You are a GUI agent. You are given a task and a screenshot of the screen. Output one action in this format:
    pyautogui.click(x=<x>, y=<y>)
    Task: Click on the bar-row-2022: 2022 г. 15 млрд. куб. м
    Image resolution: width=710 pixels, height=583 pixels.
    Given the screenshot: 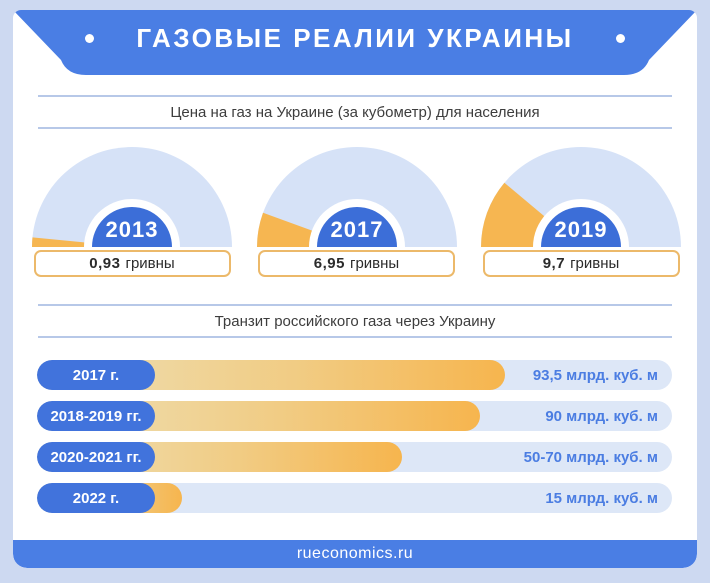 What is the action you would take?
    pyautogui.click(x=354, y=498)
    